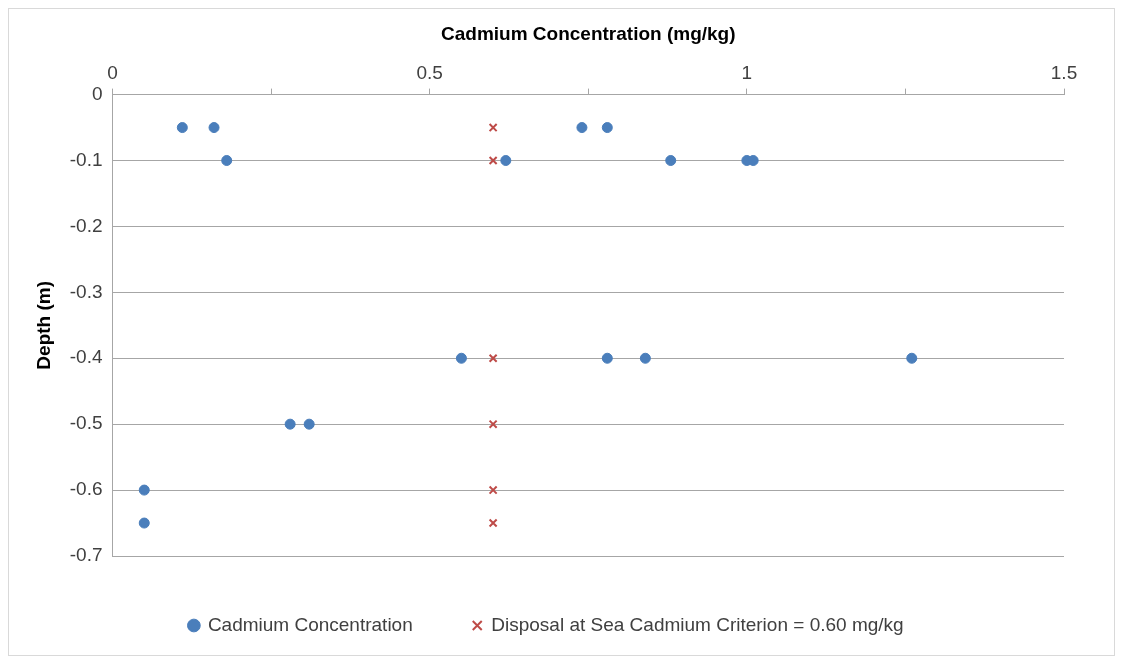  Describe the element at coordinates (588, 33) in the screenshot. I see `x-axis-title: Cadmium Concentration (mg/kg)` at that location.